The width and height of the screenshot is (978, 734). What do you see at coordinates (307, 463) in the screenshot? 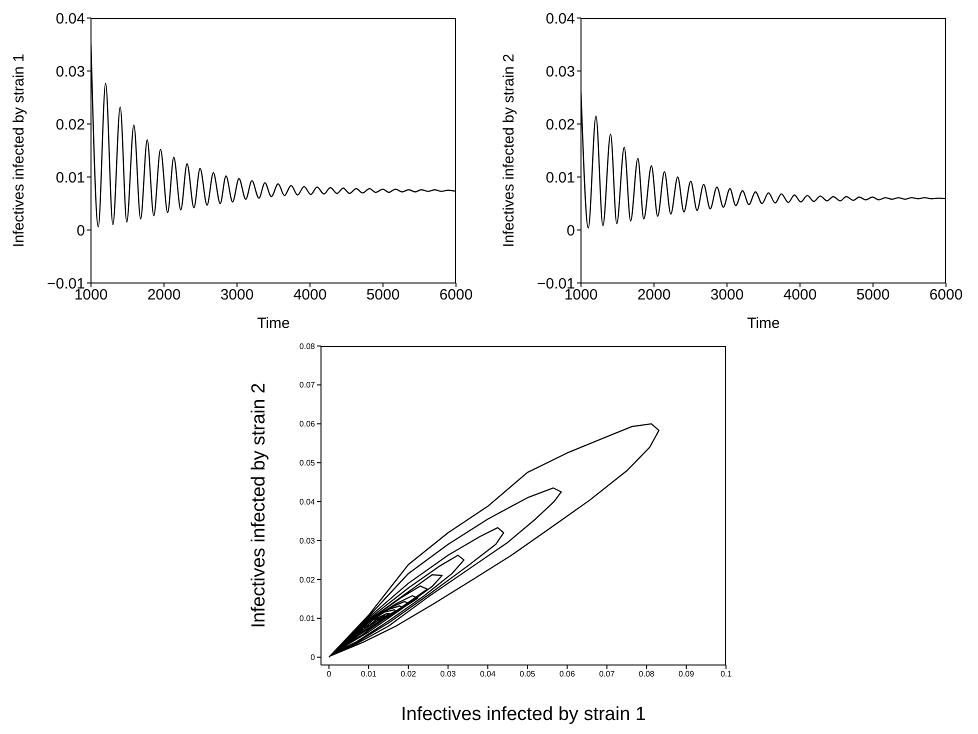
I see `y-tick-label: 0.05` at bounding box center [307, 463].